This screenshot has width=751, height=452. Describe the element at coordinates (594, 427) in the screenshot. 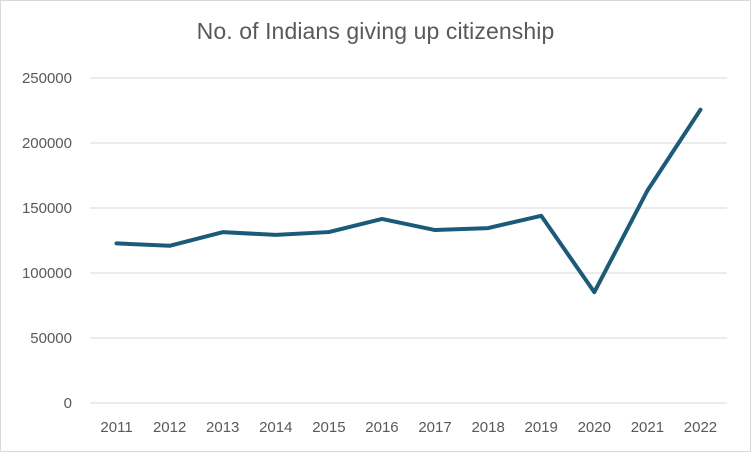

I see `x-tick-label: 2020` at that location.